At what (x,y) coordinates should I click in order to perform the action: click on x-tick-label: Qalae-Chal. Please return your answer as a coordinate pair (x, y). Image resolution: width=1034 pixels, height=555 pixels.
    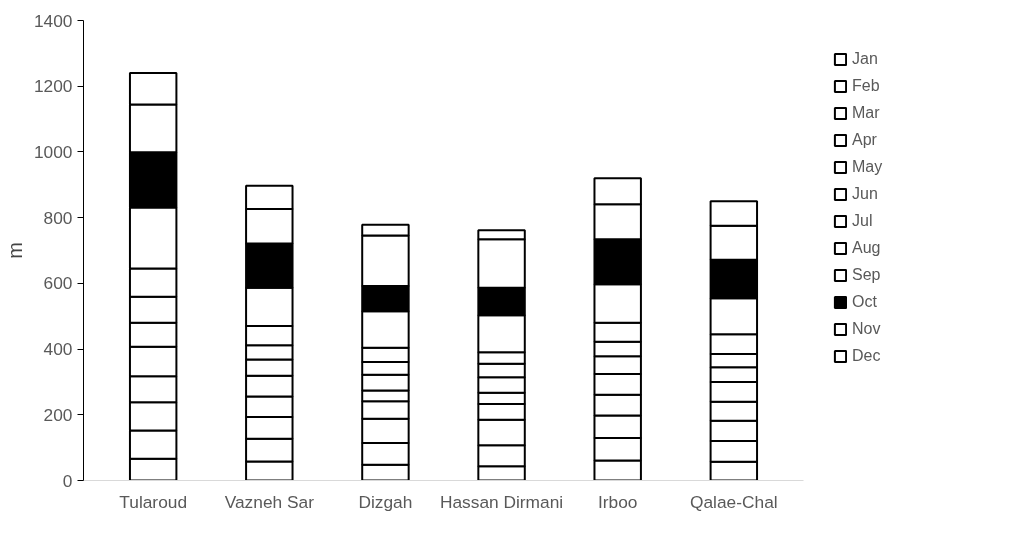
    Looking at the image, I should click on (734, 501).